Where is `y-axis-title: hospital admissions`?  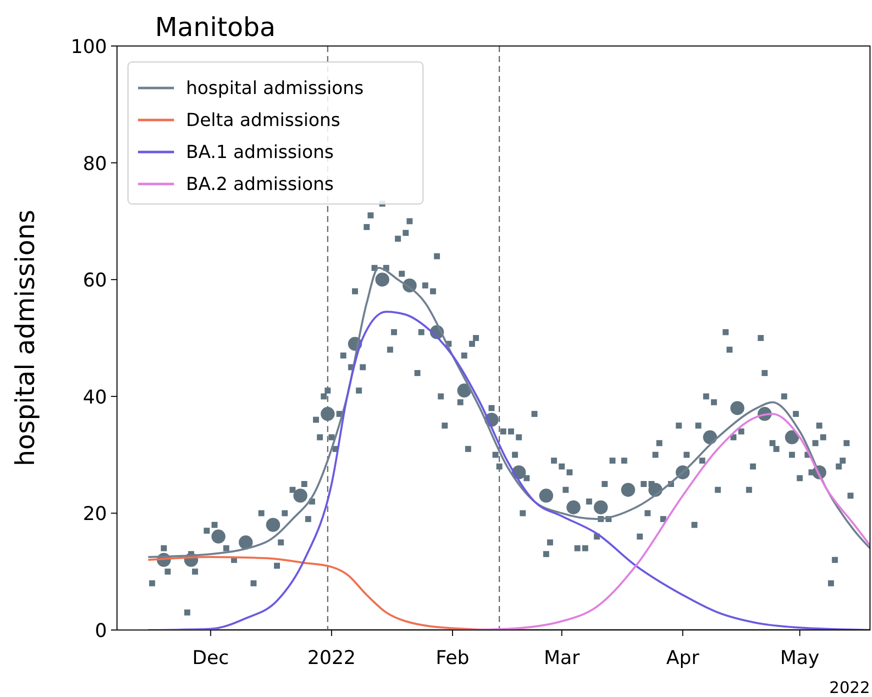 y-axis-title: hospital admissions is located at coordinates (26, 338).